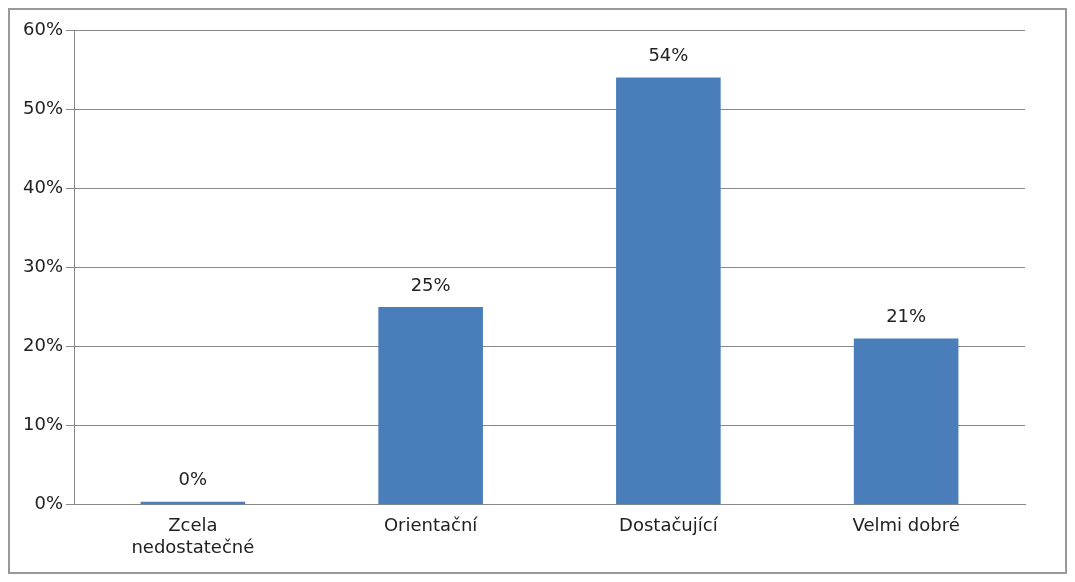 The width and height of the screenshot is (1075, 582). What do you see at coordinates (193, 535) in the screenshot?
I see `x-tick-label: Zcela nedostatečné` at bounding box center [193, 535].